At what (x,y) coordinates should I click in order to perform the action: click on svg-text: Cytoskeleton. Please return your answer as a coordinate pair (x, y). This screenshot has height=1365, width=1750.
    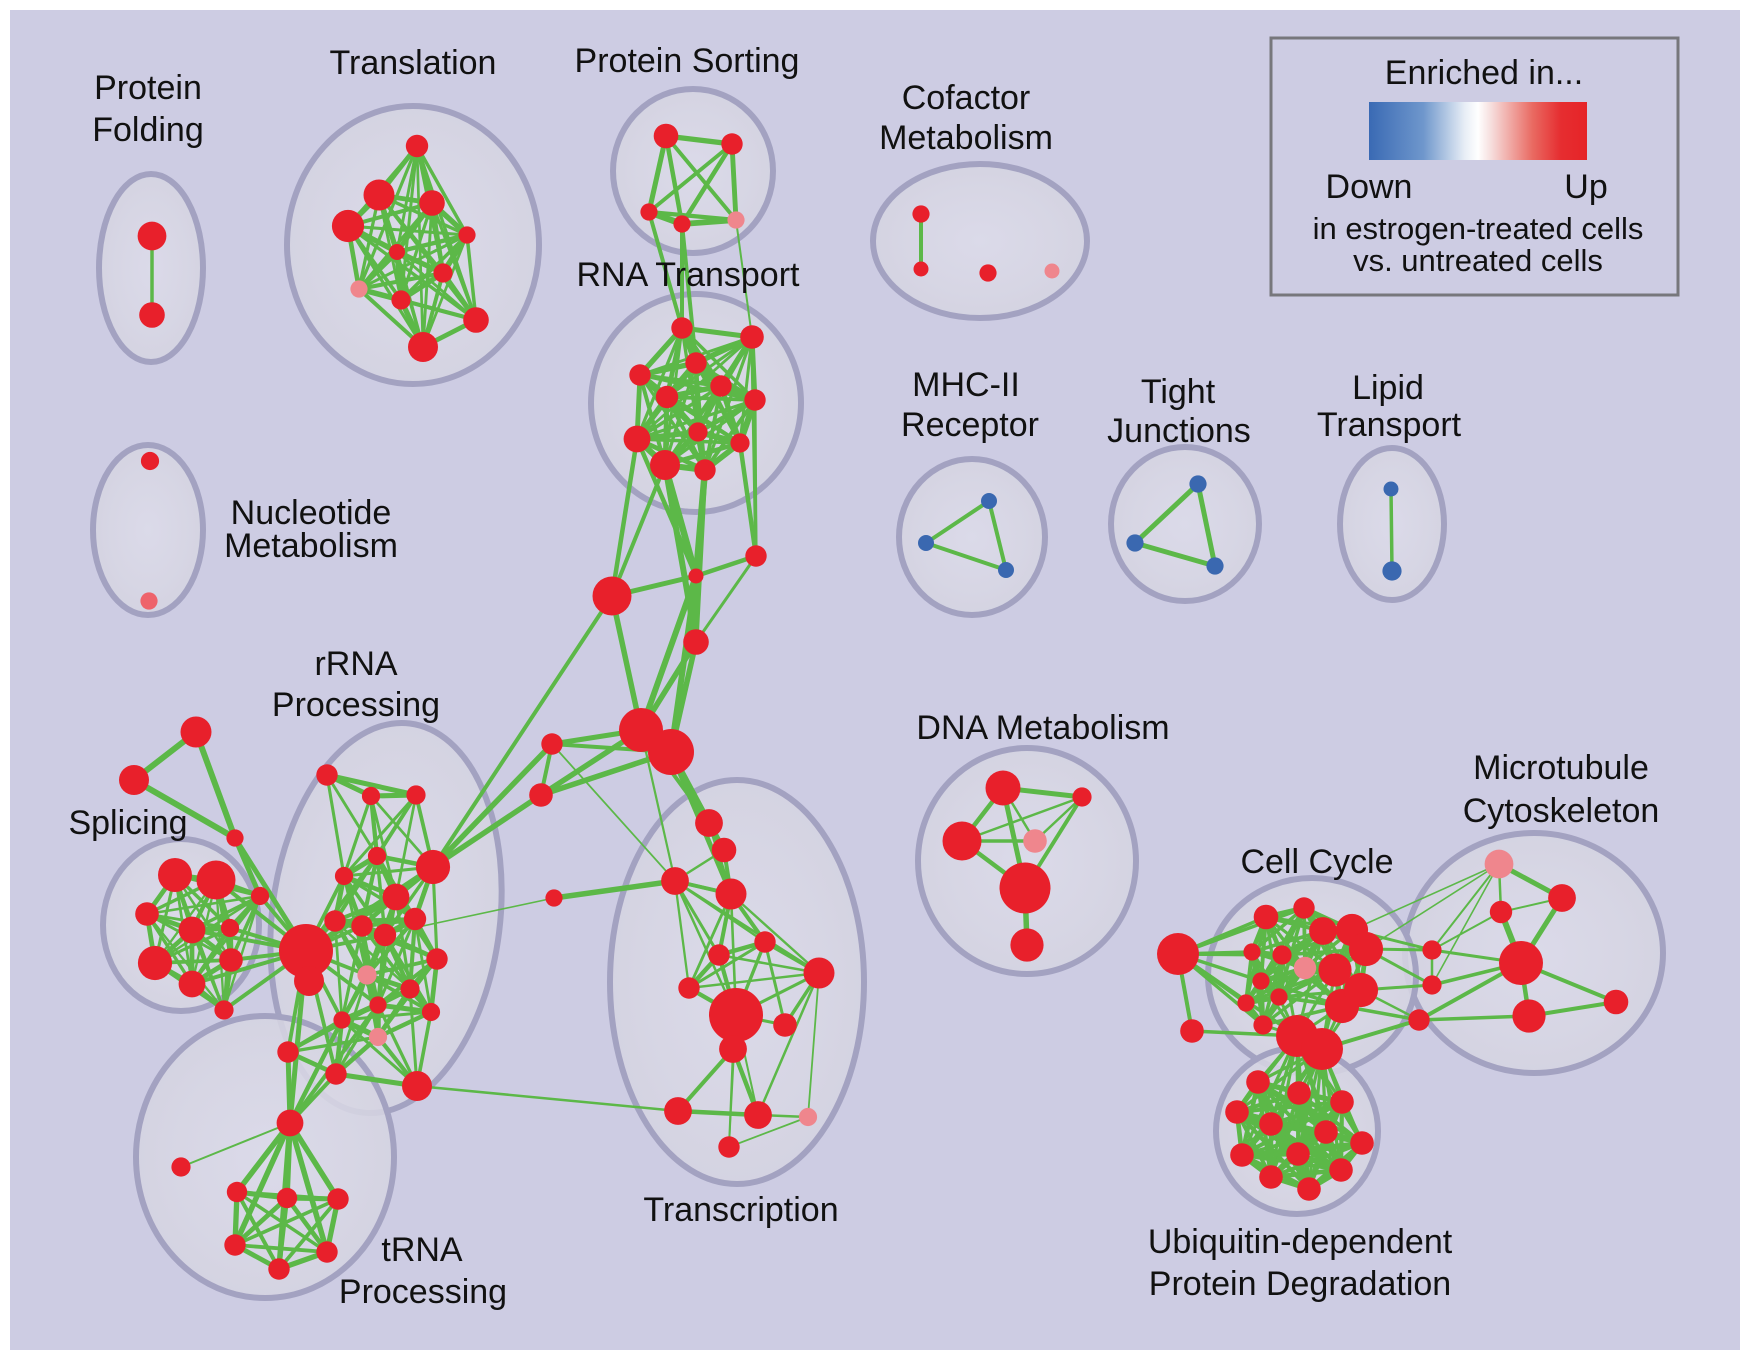
    Looking at the image, I should click on (1561, 811).